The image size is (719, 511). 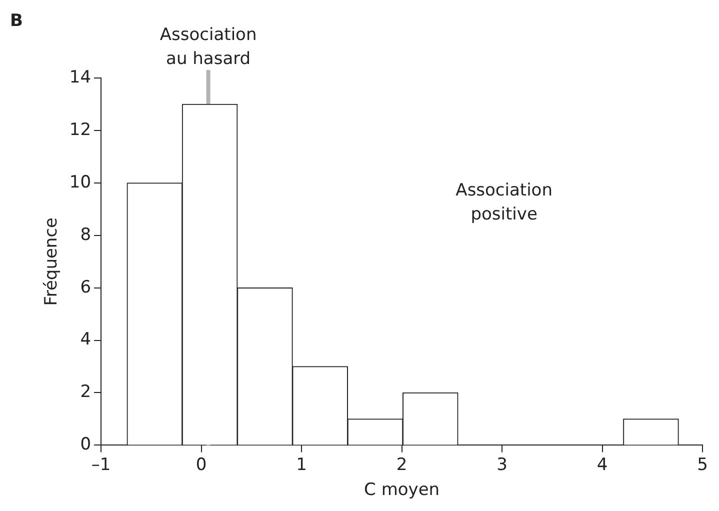 What do you see at coordinates (602, 464) in the screenshot?
I see `x-tick-label: 4` at bounding box center [602, 464].